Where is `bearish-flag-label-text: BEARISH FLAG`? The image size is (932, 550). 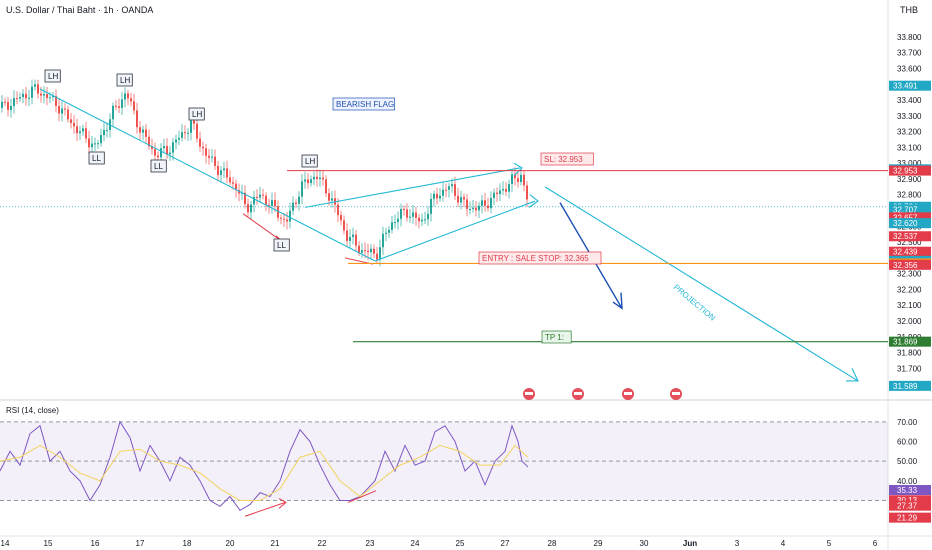
bearish-flag-label-text: BEARISH FLAG is located at coordinates (365, 104).